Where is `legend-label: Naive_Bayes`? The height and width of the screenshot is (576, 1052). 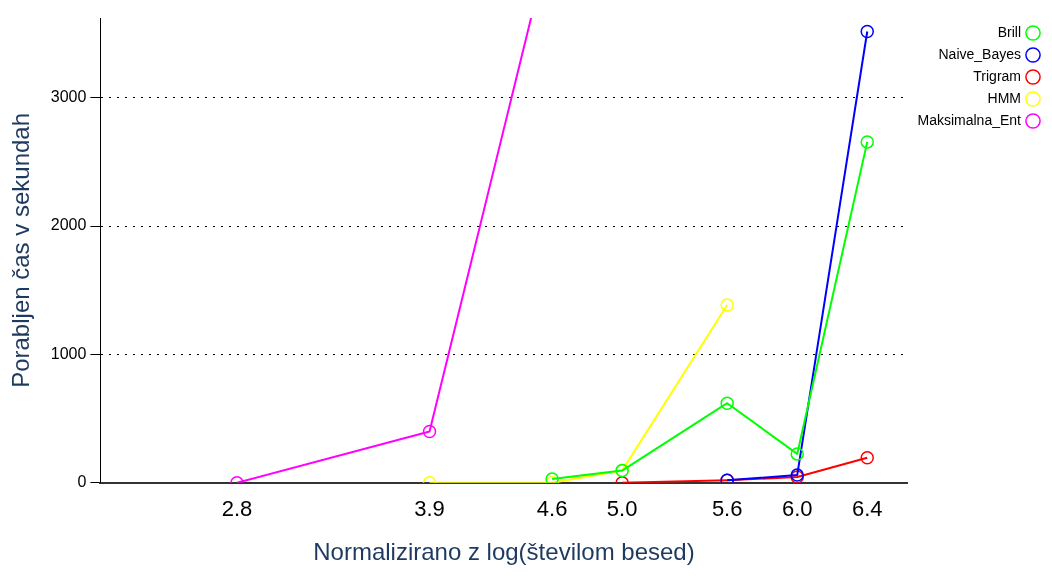 legend-label: Naive_Bayes is located at coordinates (979, 53).